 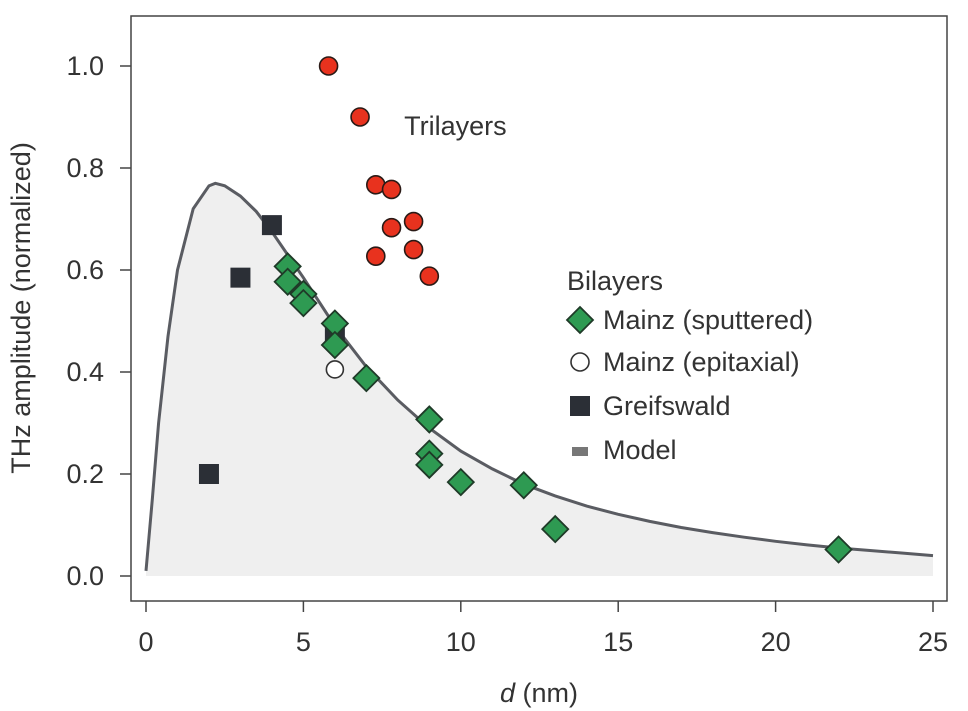 What do you see at coordinates (303, 642) in the screenshot?
I see `x-tick-label: 5` at bounding box center [303, 642].